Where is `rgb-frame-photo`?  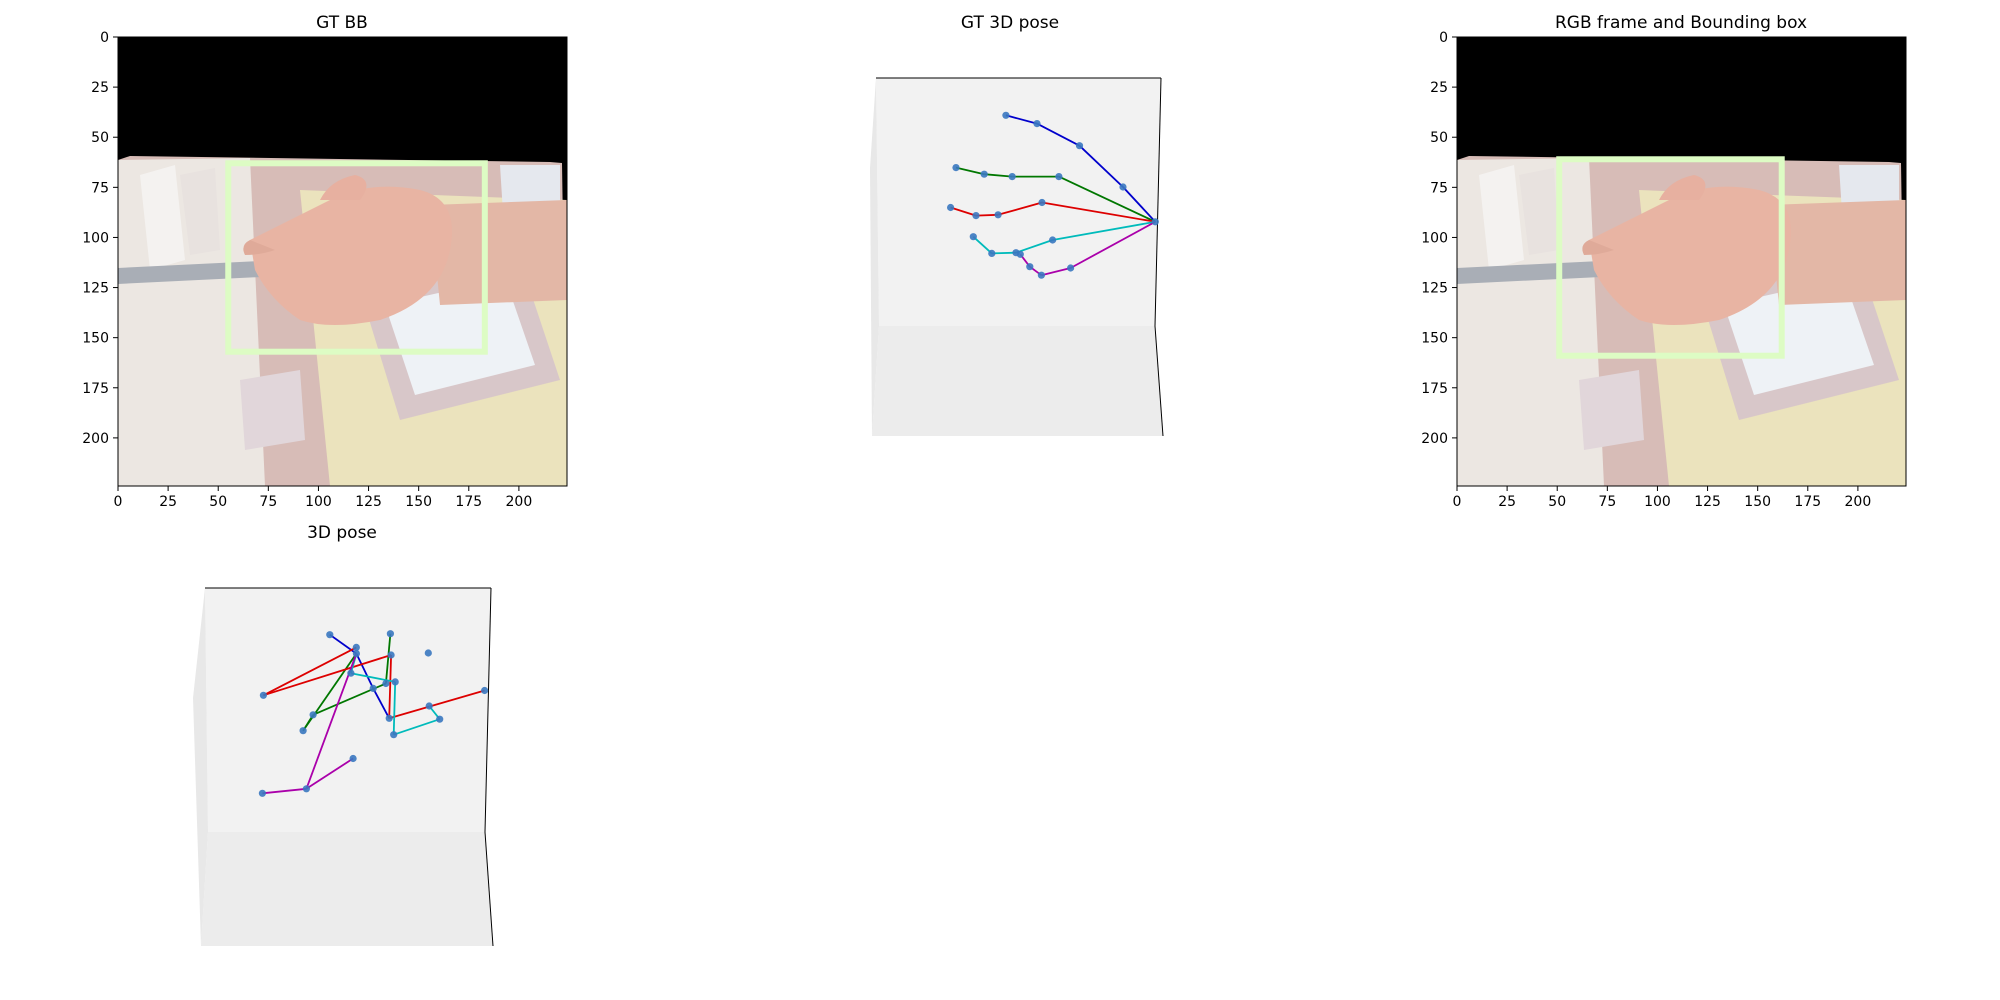 rgb-frame-photo is located at coordinates (1681, 261).